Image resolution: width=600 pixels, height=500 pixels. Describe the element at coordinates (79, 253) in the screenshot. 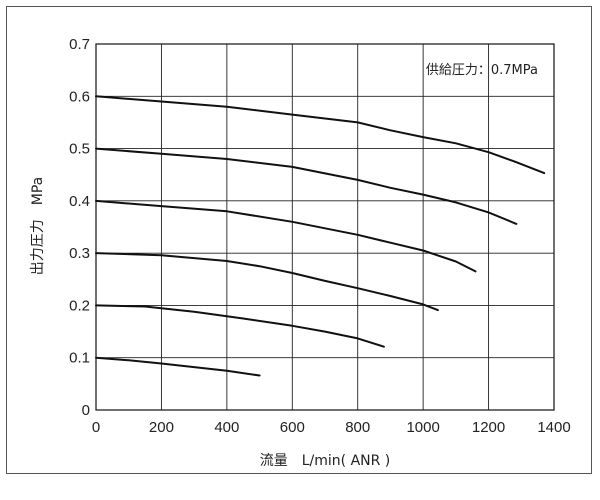

I see `y-tick-label: 0.3` at that location.